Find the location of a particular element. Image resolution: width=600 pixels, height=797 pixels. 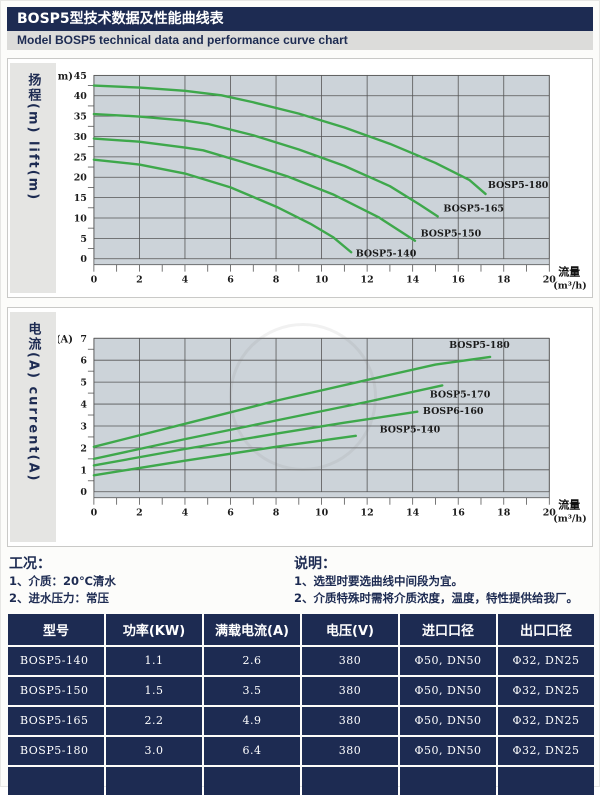

curve-label-BOSP5-165: BOSP5-165 is located at coordinates (473, 208).